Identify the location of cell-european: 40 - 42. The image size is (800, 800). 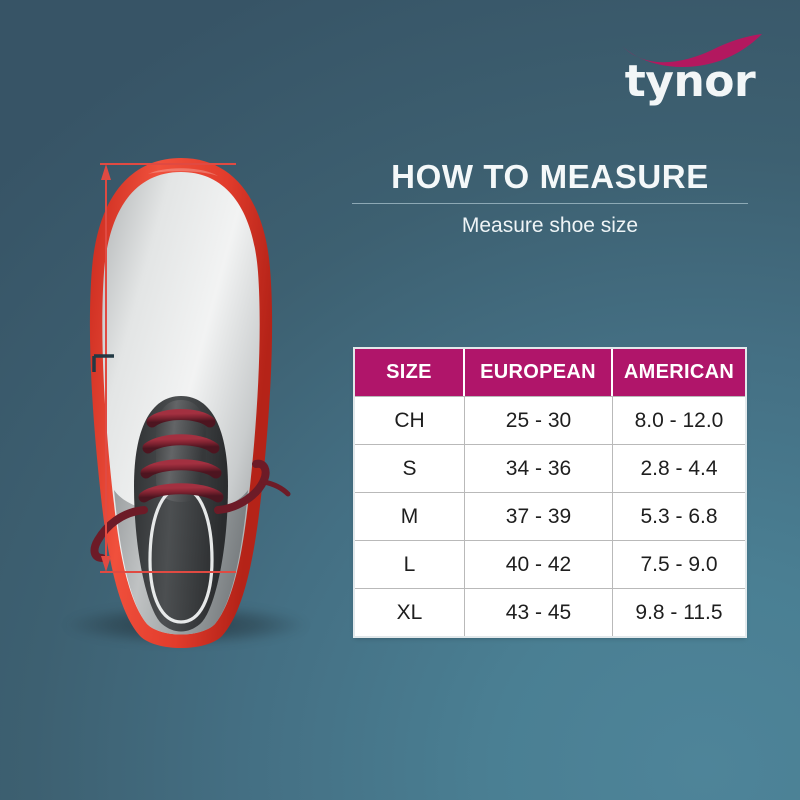
(539, 564).